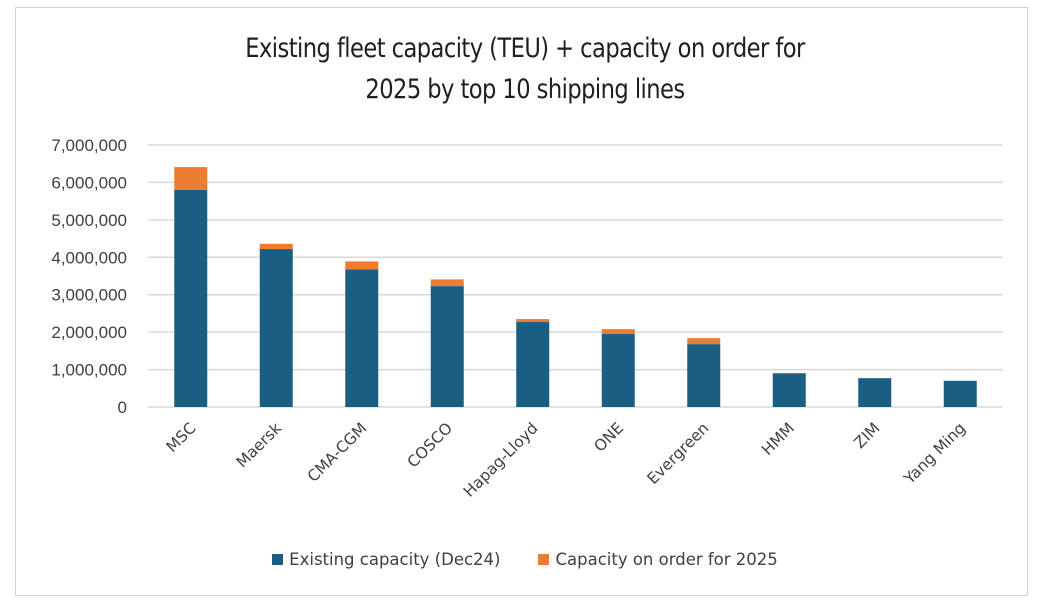 This screenshot has width=1050, height=604. What do you see at coordinates (960, 393) in the screenshot?
I see `bar-existing-yang-ming` at bounding box center [960, 393].